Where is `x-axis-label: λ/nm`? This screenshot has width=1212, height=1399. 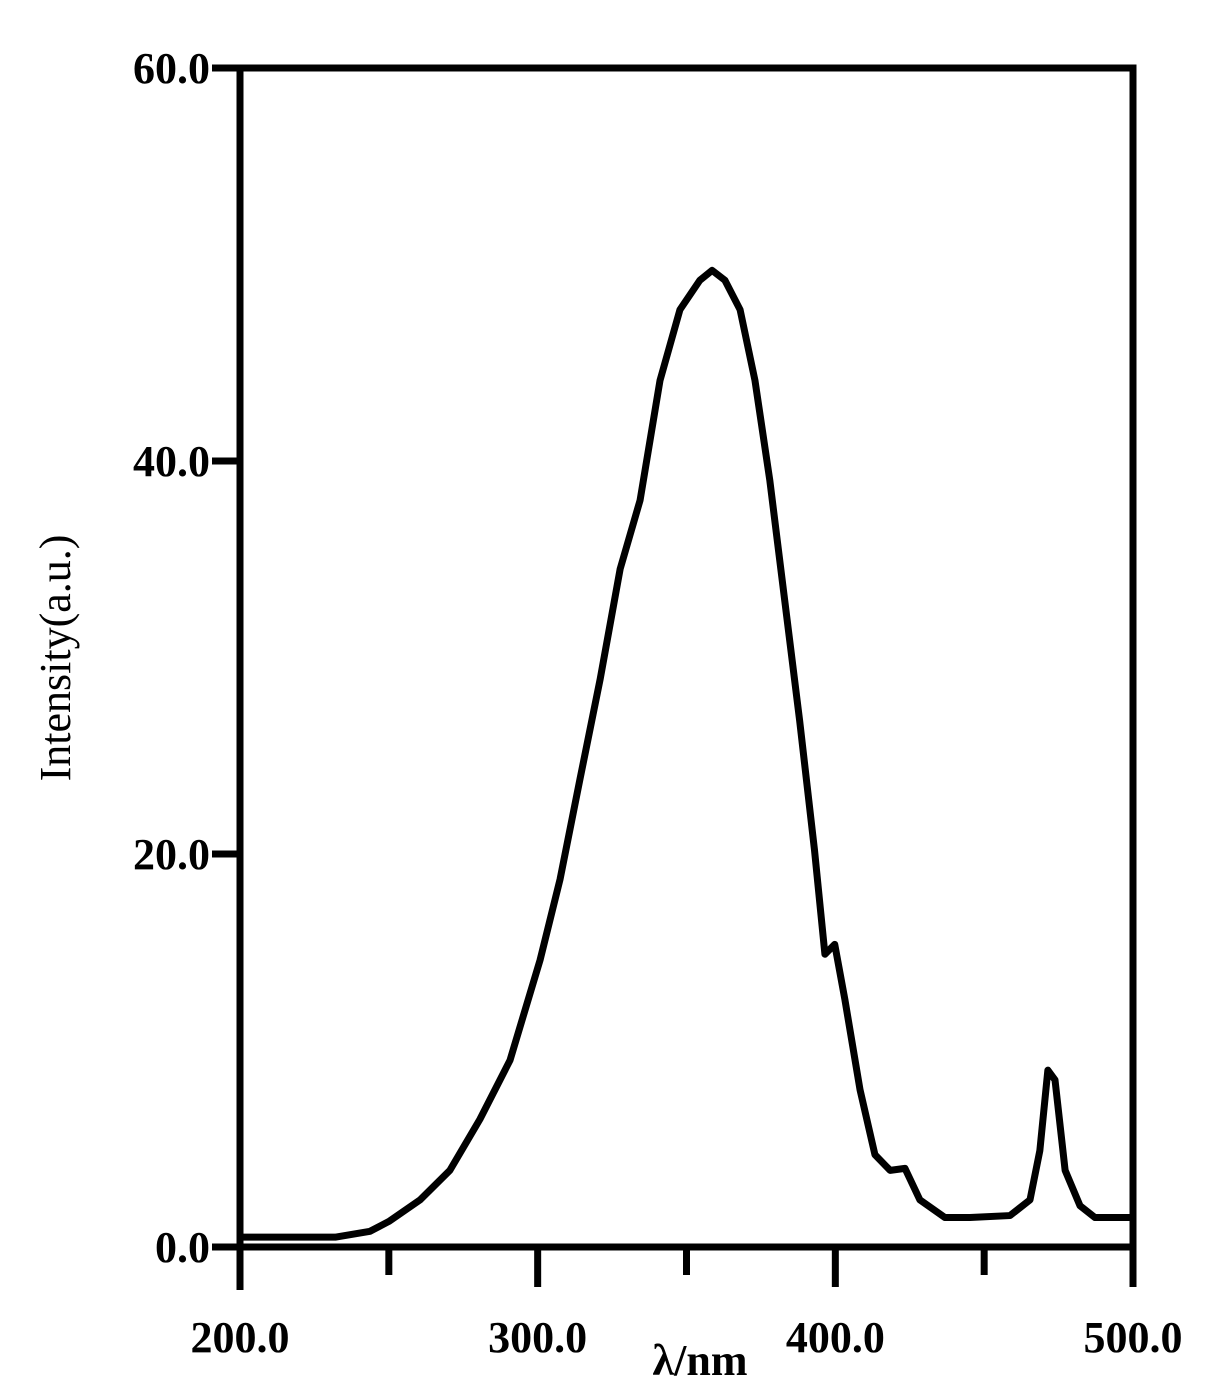
x-axis-label: λ/nm is located at coordinates (700, 1360).